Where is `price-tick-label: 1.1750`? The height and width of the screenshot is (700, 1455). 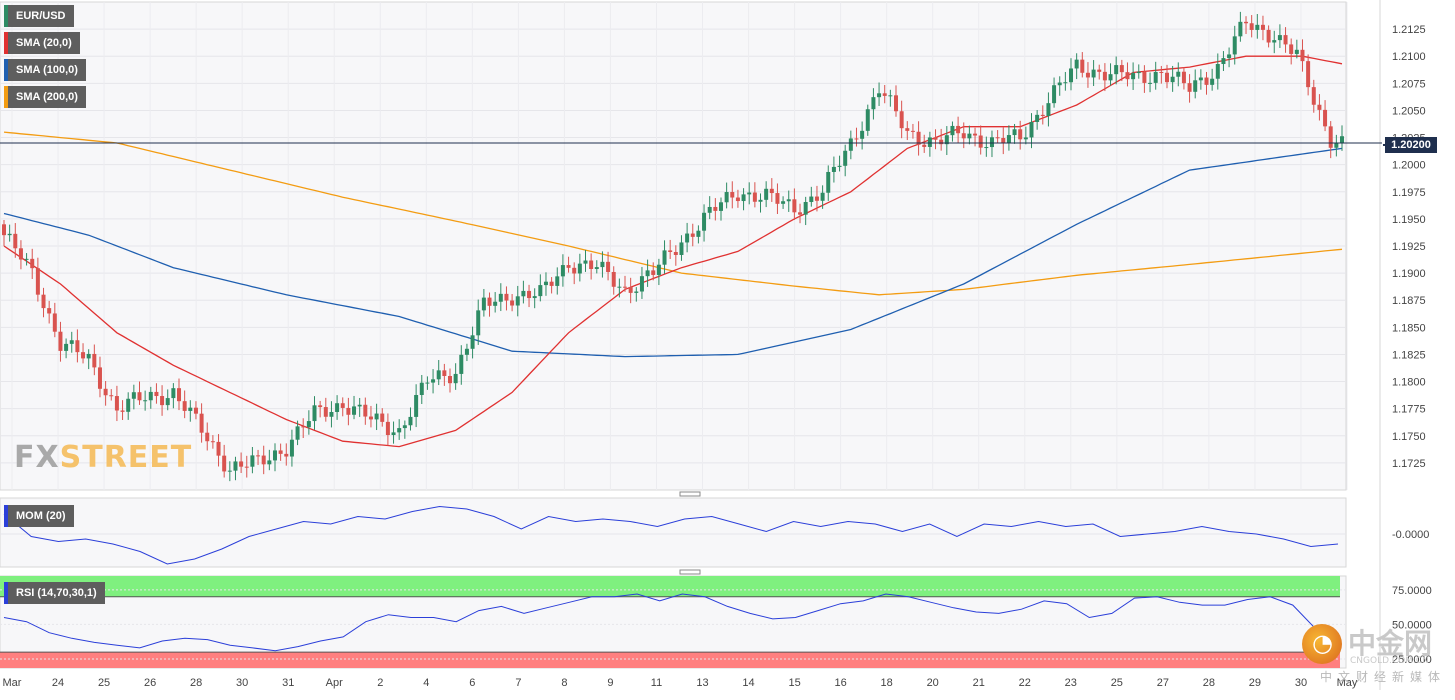 price-tick-label: 1.1750 is located at coordinates (1409, 437).